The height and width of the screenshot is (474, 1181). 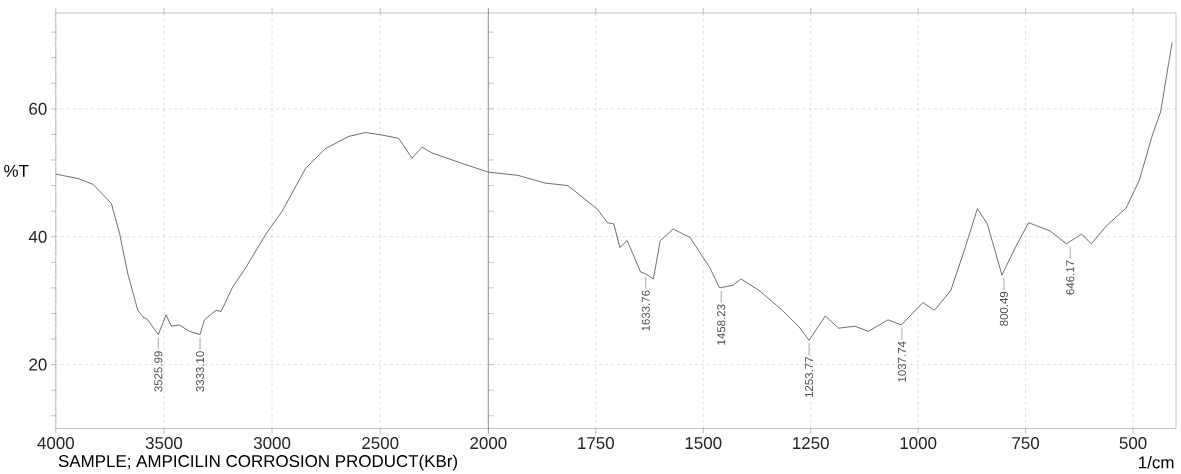 I want to click on annotation: 1633.76, so click(x=645, y=310).